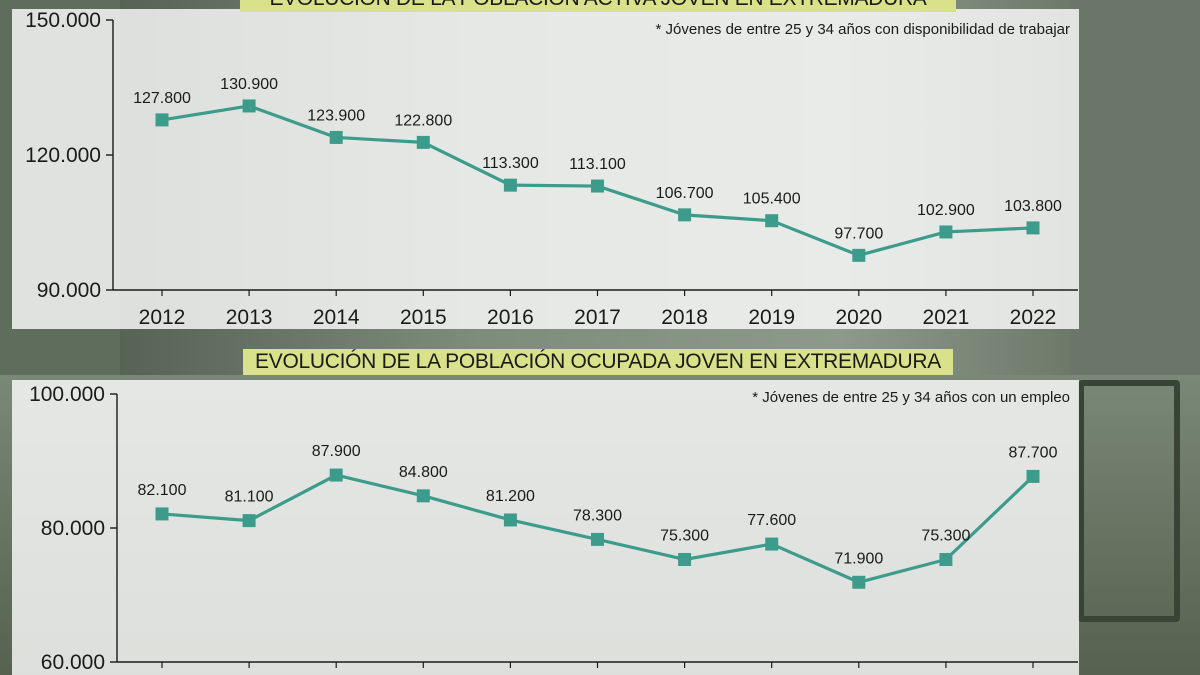  Describe the element at coordinates (510, 317) in the screenshot. I see `activa-x-tick-label: 2016` at that location.